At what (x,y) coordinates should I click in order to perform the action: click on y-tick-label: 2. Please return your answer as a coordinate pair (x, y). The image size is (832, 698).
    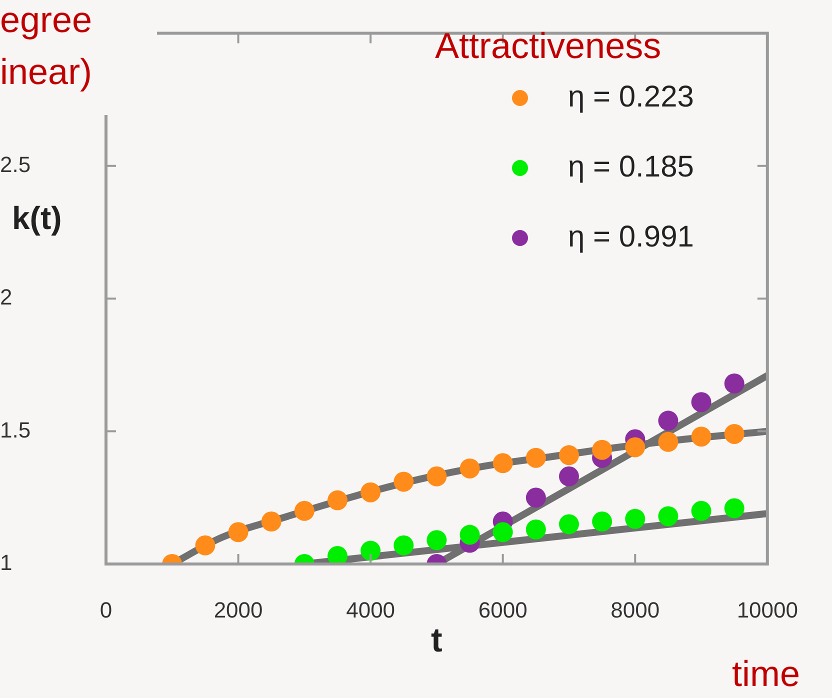
    Looking at the image, I should click on (6, 297).